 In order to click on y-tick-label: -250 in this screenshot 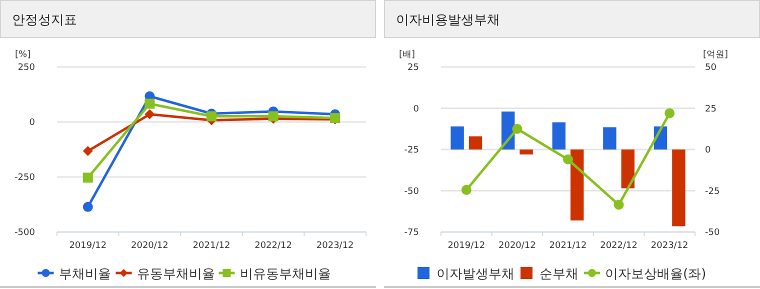, I will do `click(25, 178)`.